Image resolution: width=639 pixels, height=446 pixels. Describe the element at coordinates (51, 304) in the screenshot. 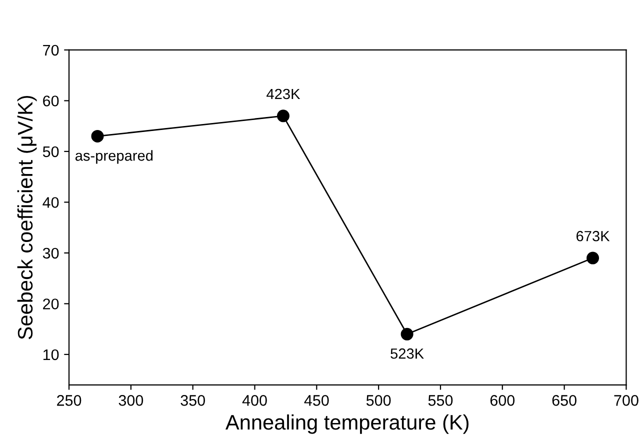

I see `y-tick-label: 20` at that location.